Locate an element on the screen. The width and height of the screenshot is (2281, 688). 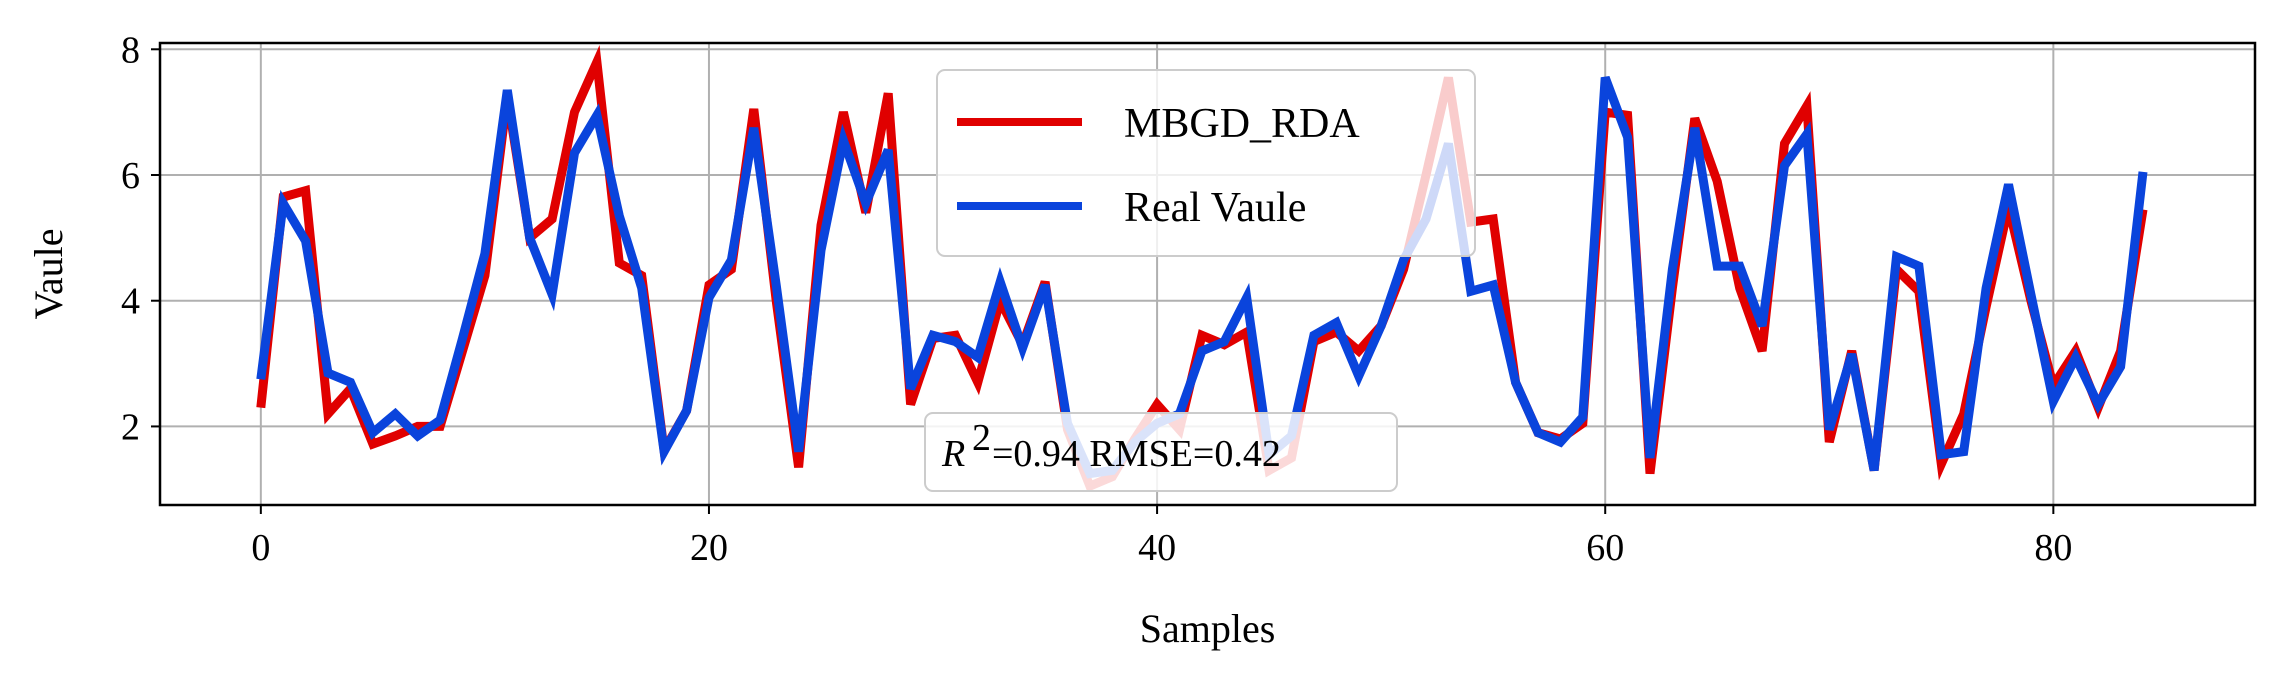
r2-exponent: 2 is located at coordinates (981, 438).